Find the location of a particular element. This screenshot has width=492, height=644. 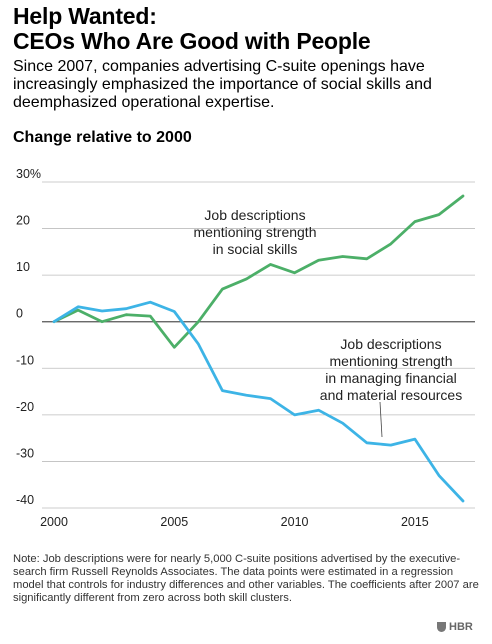

y-tick-label: 30% is located at coordinates (28, 174).